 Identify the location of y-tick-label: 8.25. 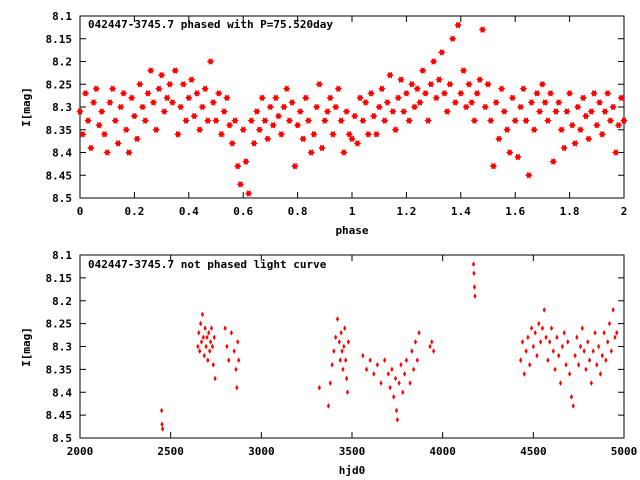
(59, 84).